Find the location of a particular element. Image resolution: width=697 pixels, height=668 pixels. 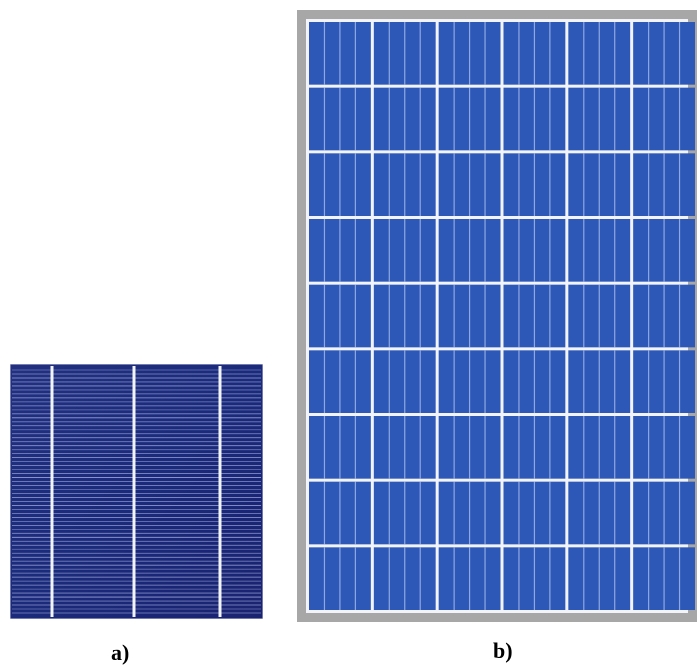

caption-a: a) is located at coordinates (120, 652).